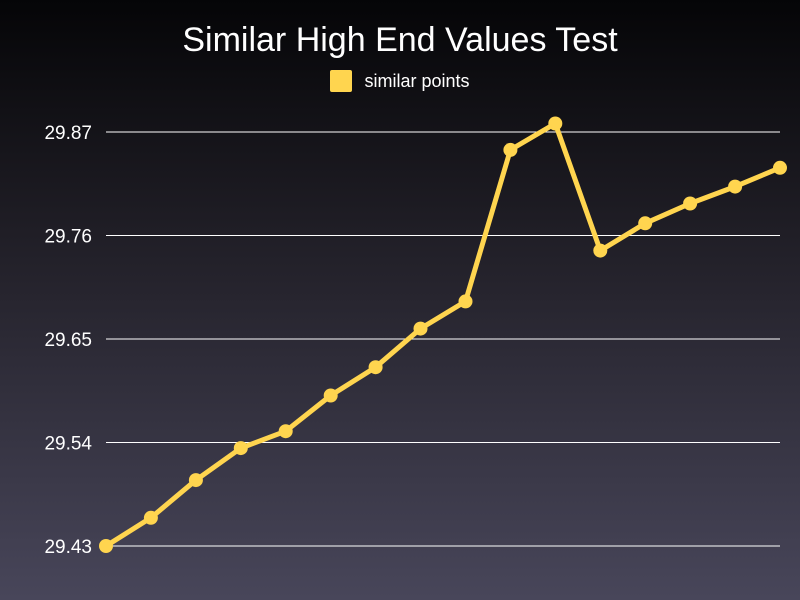 The image size is (800, 600). I want to click on y-tick-label-0: 29.43, so click(68, 547).